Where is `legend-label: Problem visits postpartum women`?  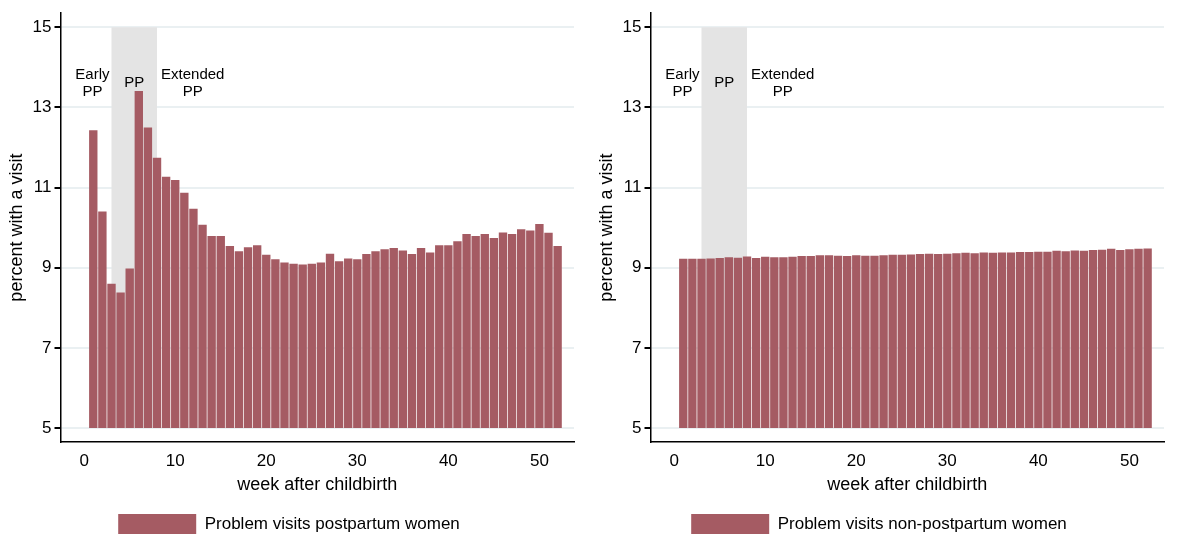
legend-label: Problem visits postpartum women is located at coordinates (332, 523).